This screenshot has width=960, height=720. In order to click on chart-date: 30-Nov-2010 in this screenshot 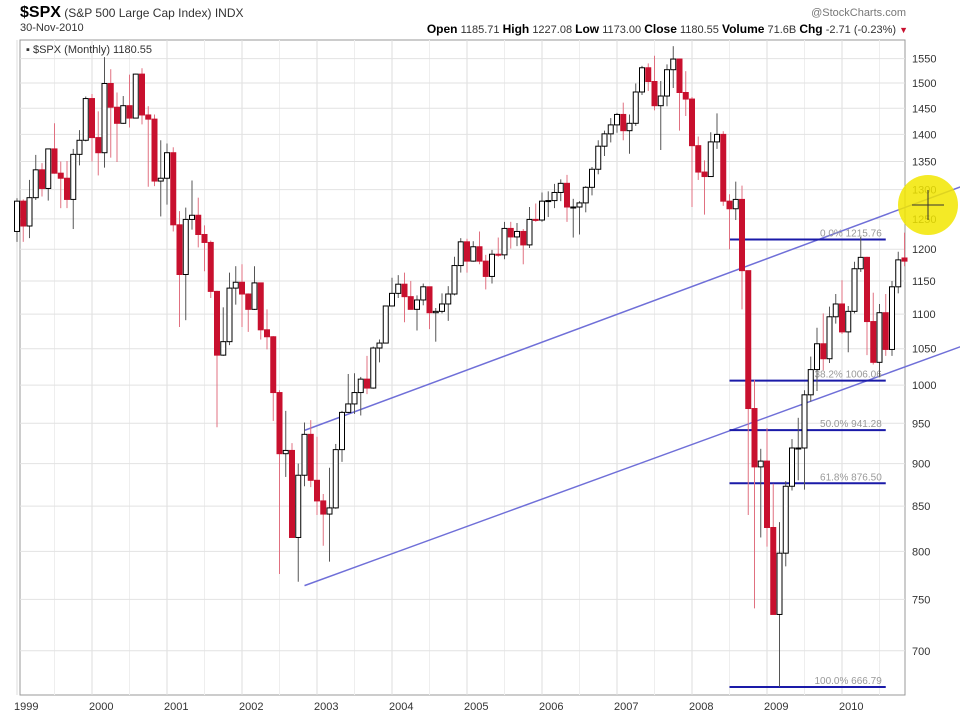, I will do `click(52, 28)`.